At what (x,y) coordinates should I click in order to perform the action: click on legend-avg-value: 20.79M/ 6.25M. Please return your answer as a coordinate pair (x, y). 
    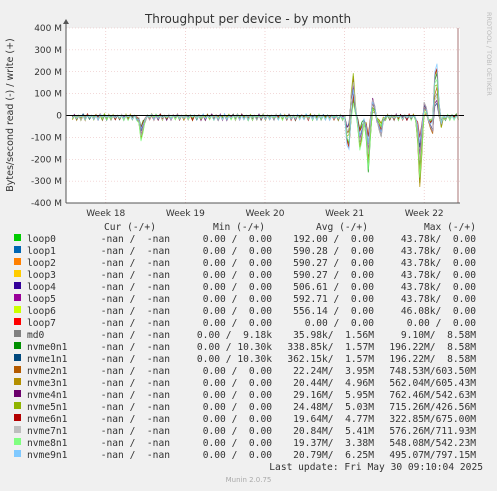
    Looking at the image, I should click on (333, 455).